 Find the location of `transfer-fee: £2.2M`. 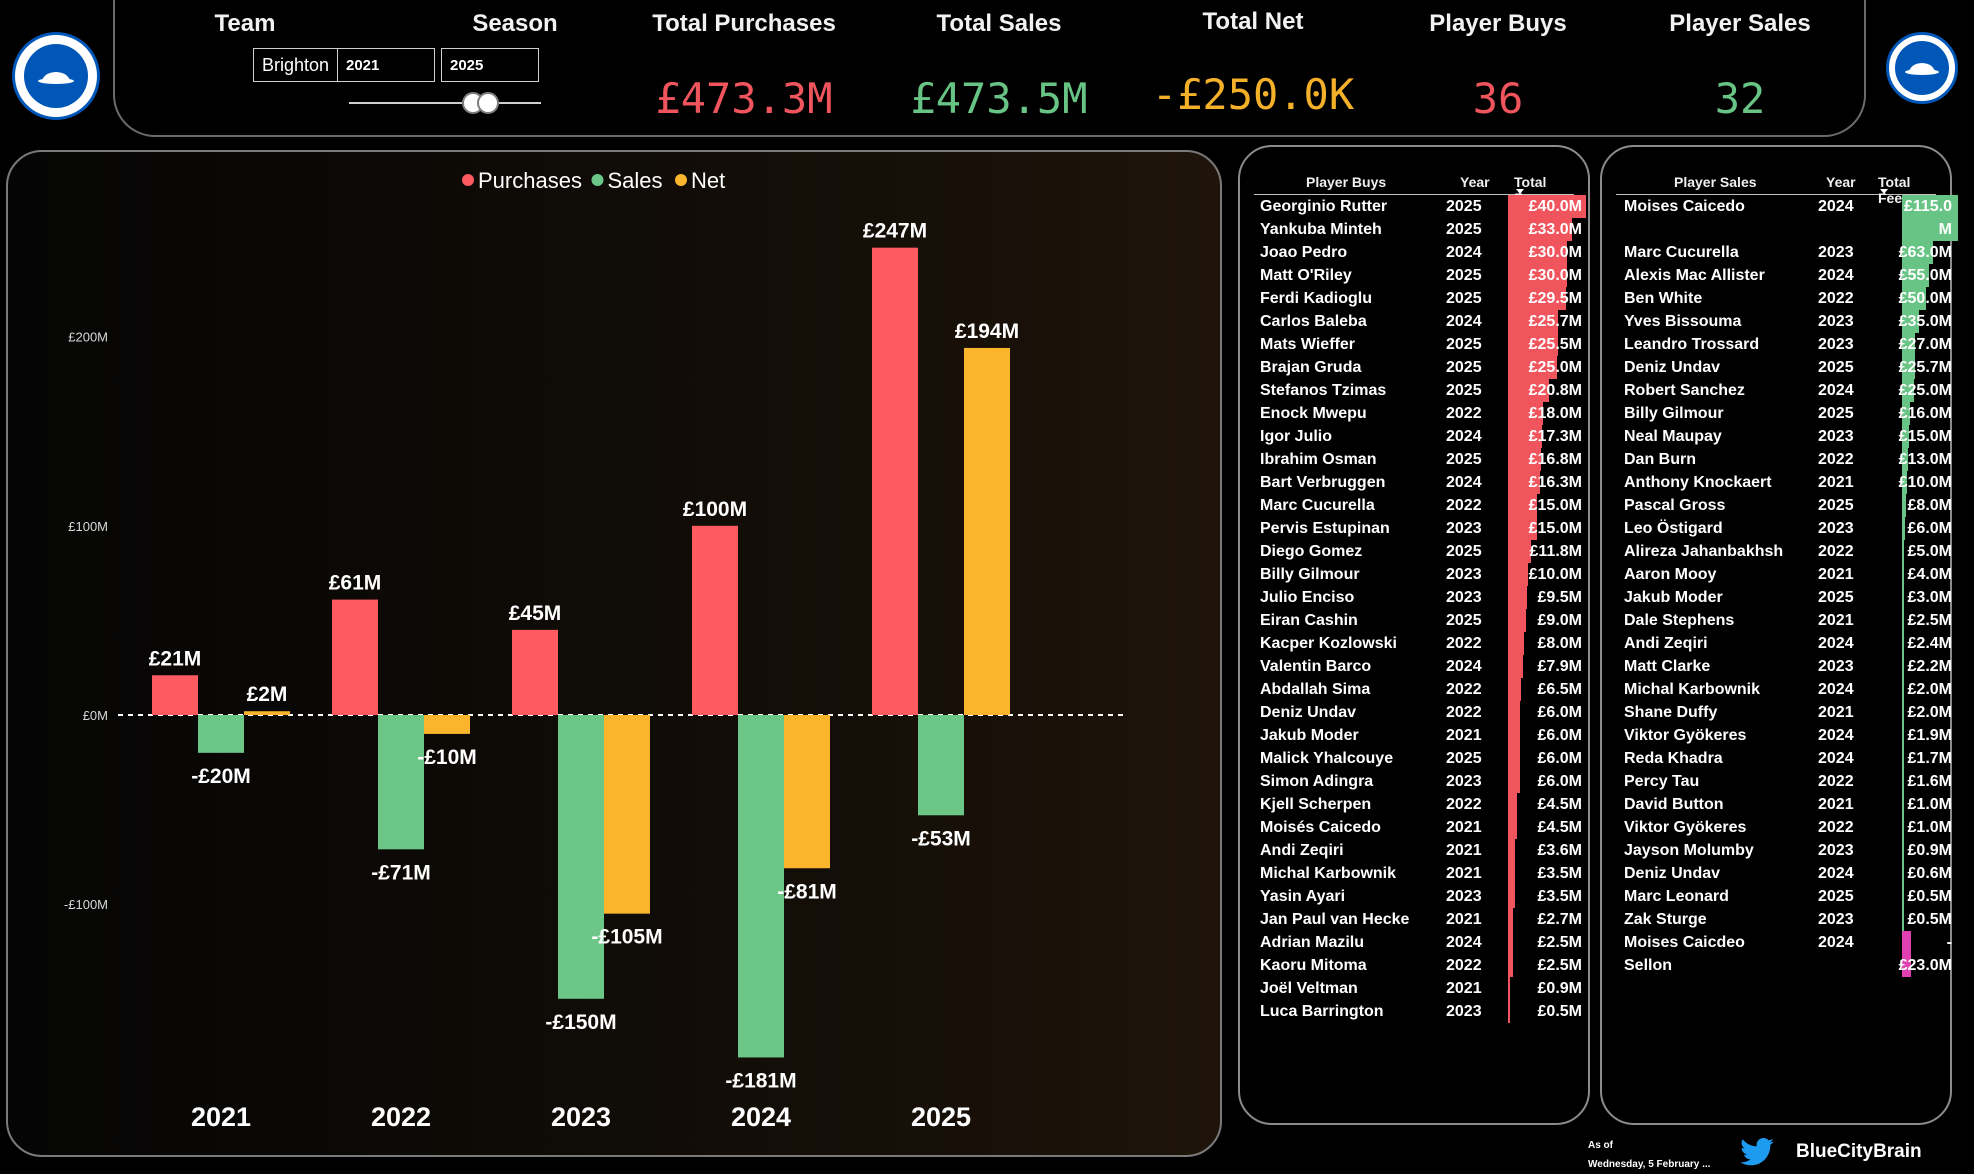

transfer-fee: £2.2M is located at coordinates (1929, 666).